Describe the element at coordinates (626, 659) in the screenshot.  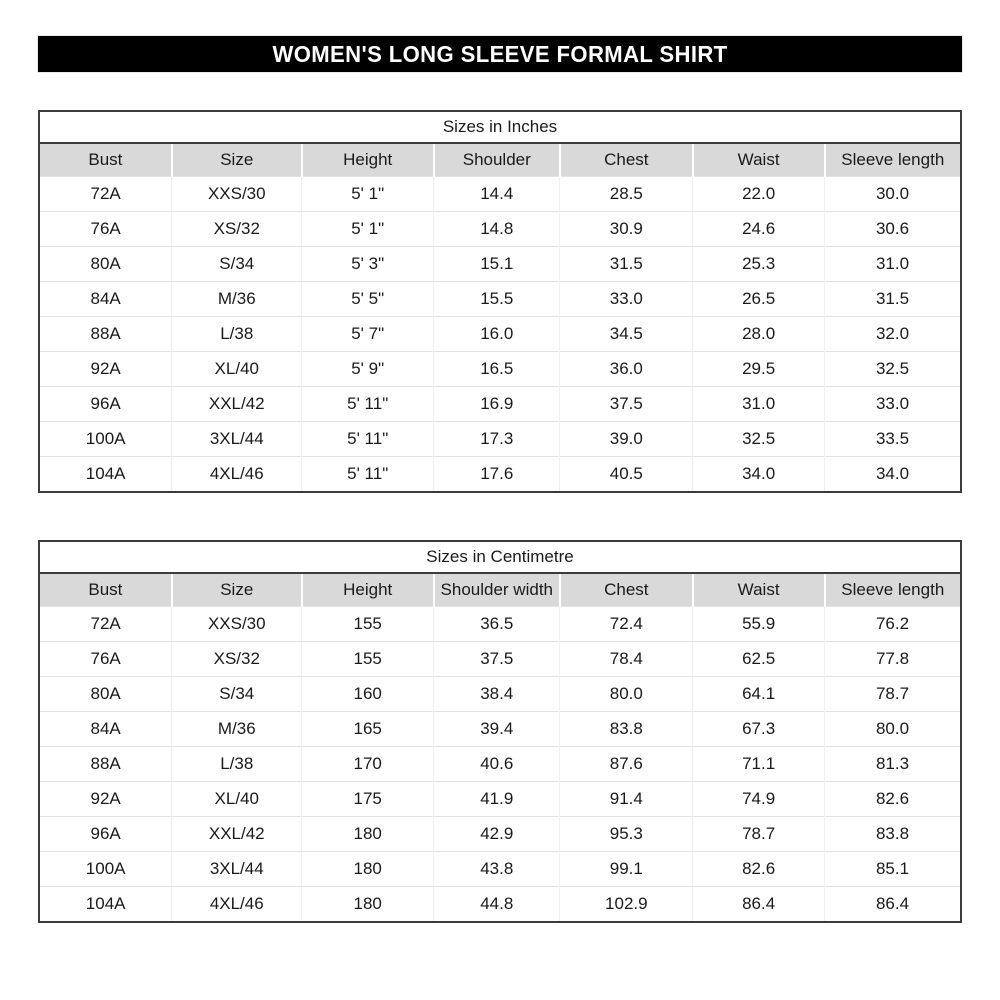
I see `cell: 78.4` at that location.